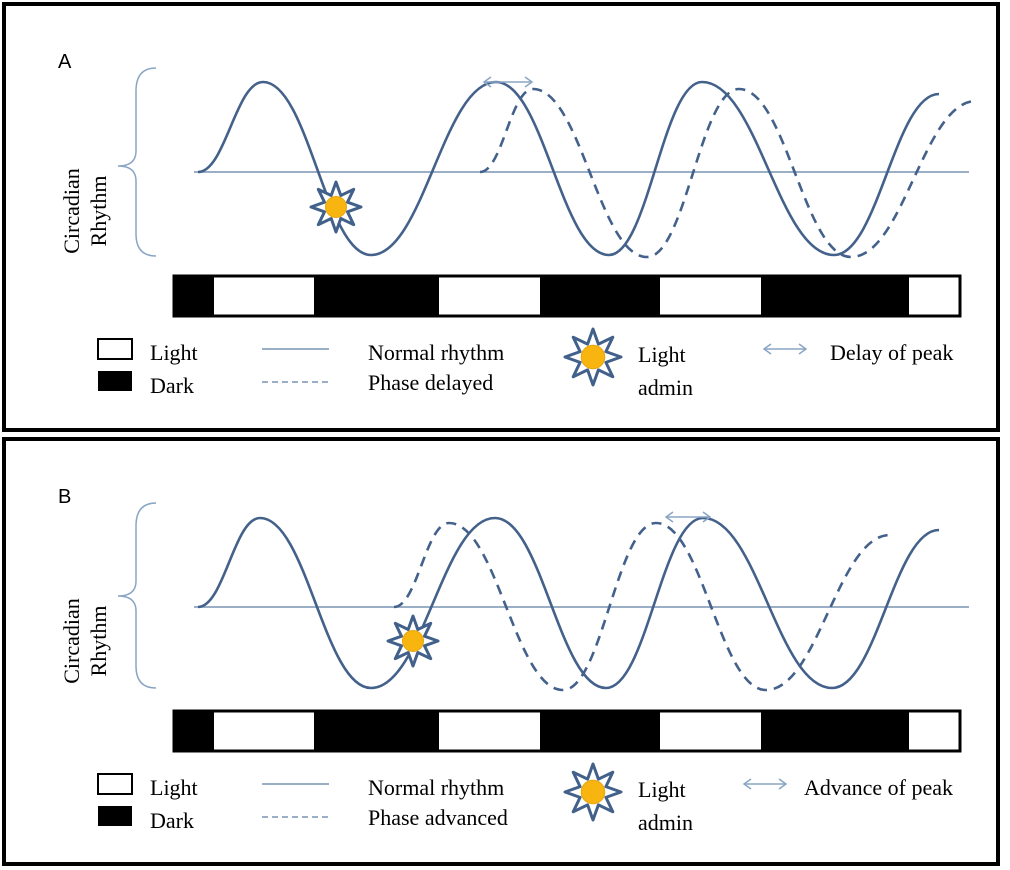  I want to click on legend-peak-shift-label: Delay of peak, so click(891, 352).